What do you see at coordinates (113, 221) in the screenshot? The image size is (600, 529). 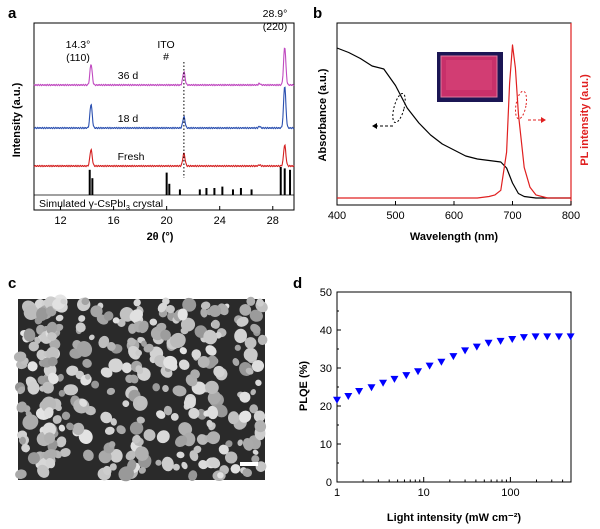 I see `panel-a-xtick-label: 16` at bounding box center [113, 221].